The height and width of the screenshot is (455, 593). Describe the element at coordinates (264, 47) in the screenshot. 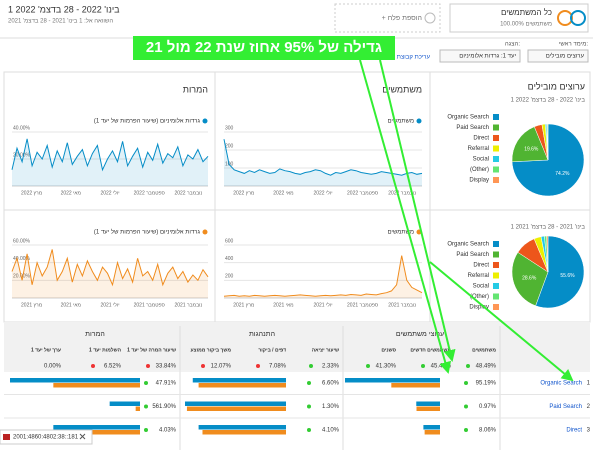

I see `annotation: גדילה של 95% אחוז שנת 22 מול 21` at that location.